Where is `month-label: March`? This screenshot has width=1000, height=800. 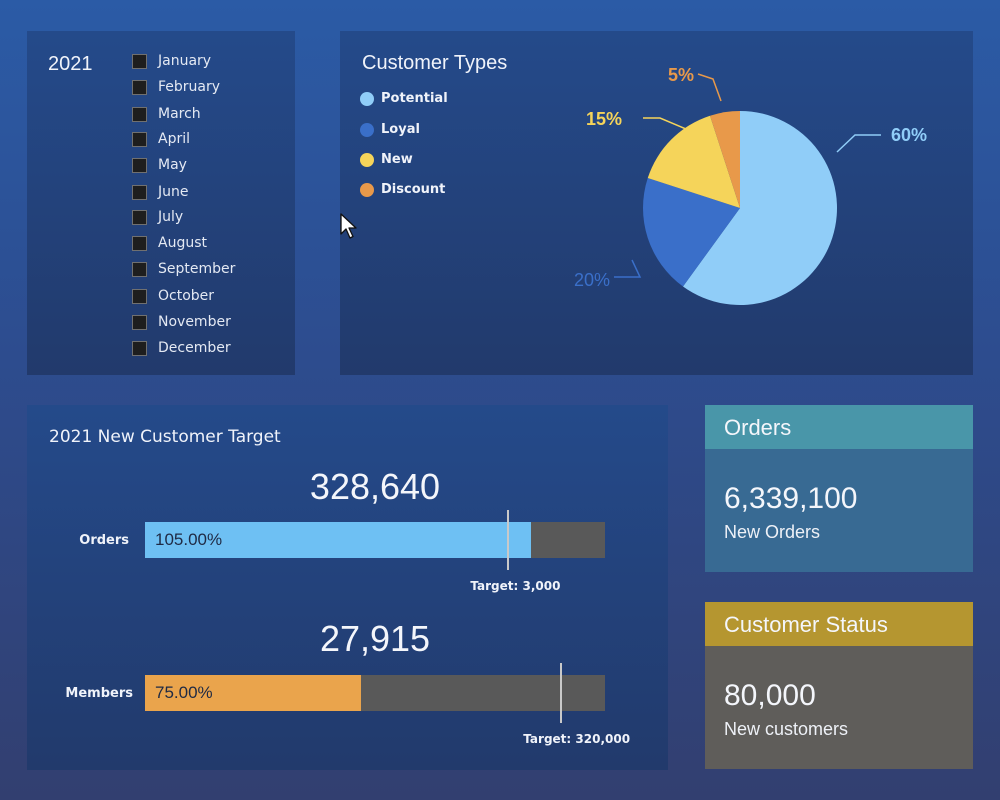 month-label: March is located at coordinates (179, 114).